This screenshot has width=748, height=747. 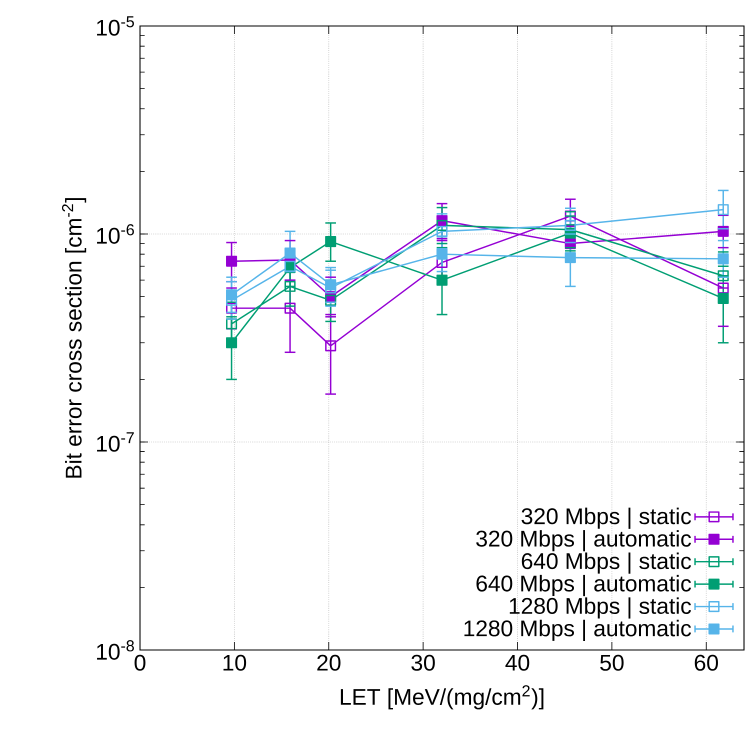 I want to click on legend-label: 320 Mbps | automatic, so click(x=583, y=541).